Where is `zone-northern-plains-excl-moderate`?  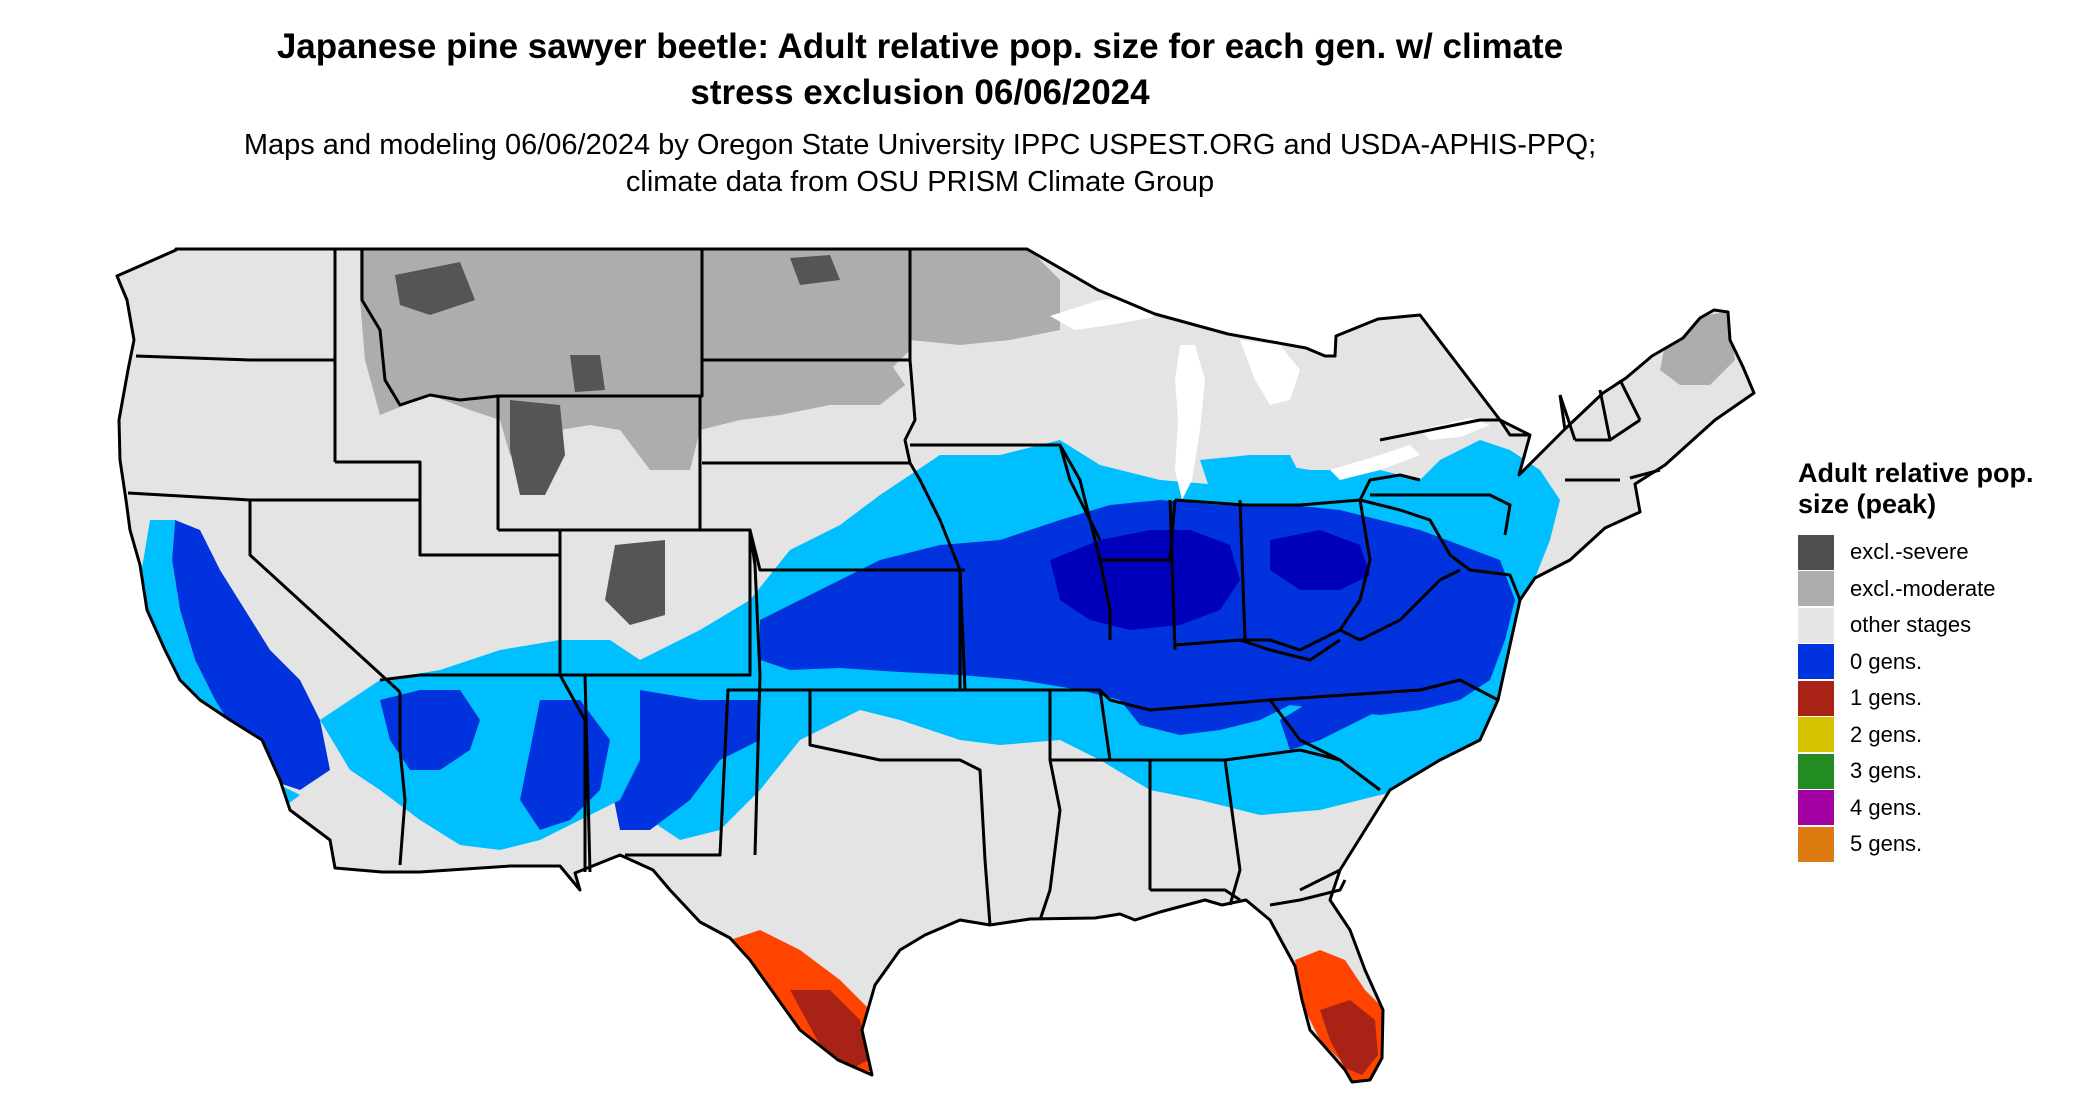
zone-northern-plains-excl-moderate is located at coordinates (632, 360).